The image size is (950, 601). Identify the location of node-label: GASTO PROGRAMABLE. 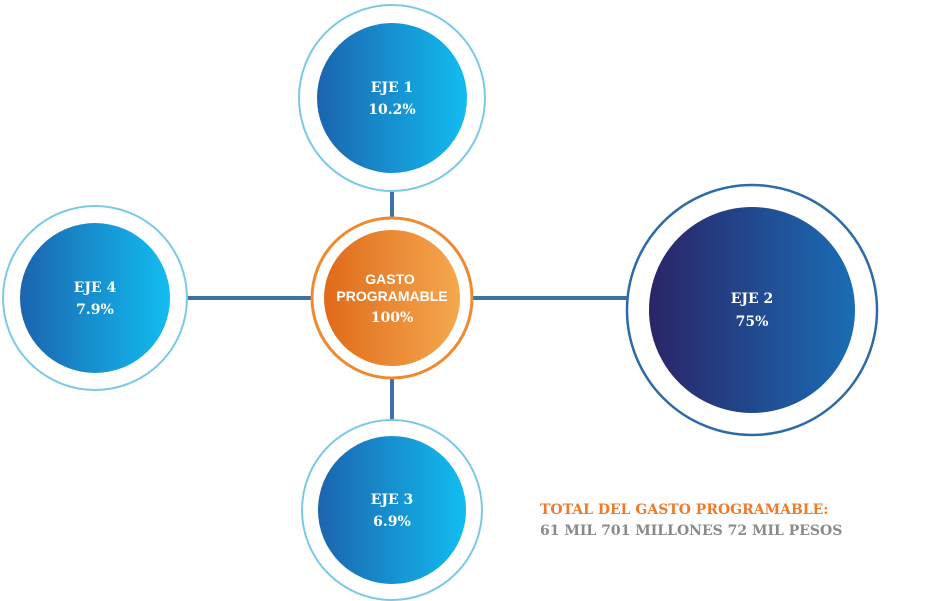
(391, 287).